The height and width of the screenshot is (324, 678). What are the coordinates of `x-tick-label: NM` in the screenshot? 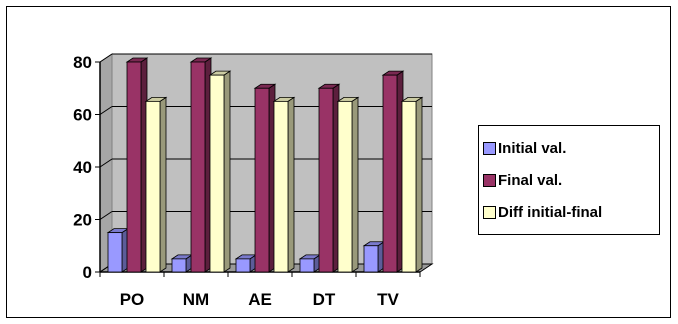 It's located at (196, 299).